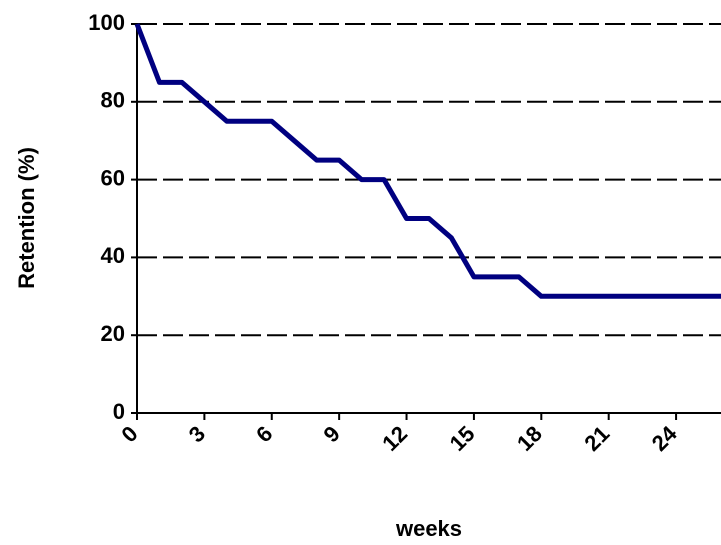 The height and width of the screenshot is (545, 721). Describe the element at coordinates (113, 255) in the screenshot. I see `y-tick-label: 40` at that location.